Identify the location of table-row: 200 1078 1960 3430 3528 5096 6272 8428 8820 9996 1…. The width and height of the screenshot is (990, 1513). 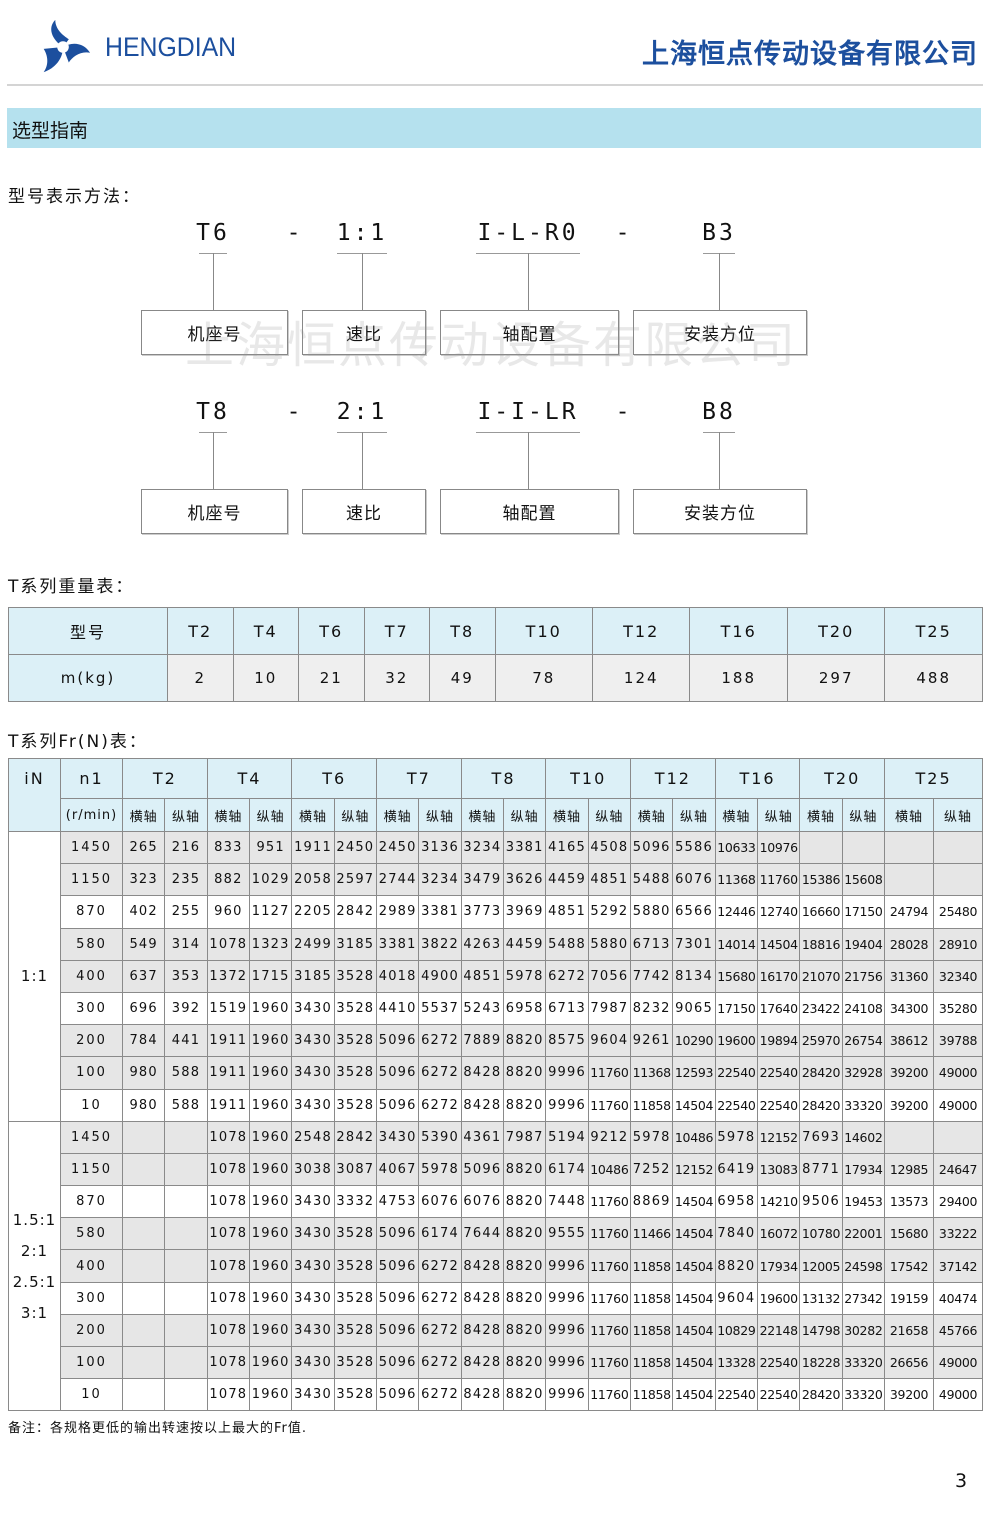
(496, 1330).